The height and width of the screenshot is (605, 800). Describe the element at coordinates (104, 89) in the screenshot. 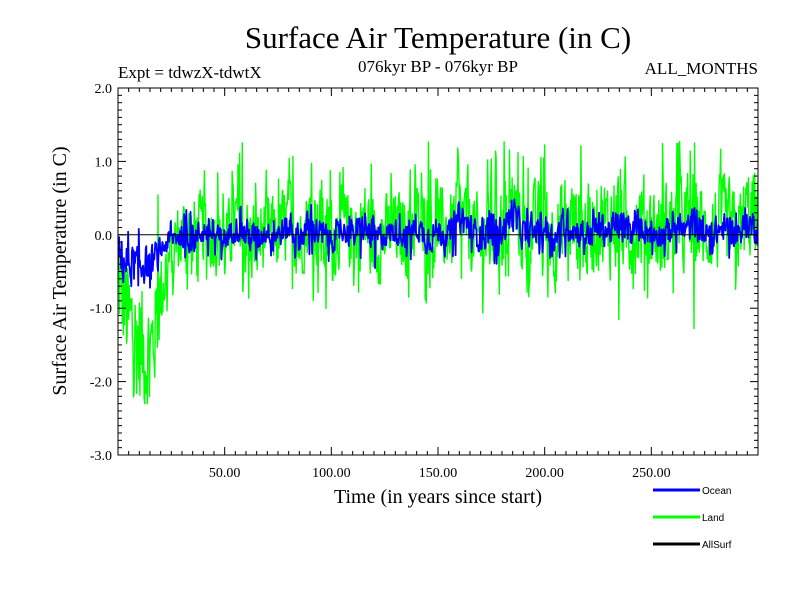

I see `y-tick-label: 2.0` at that location.